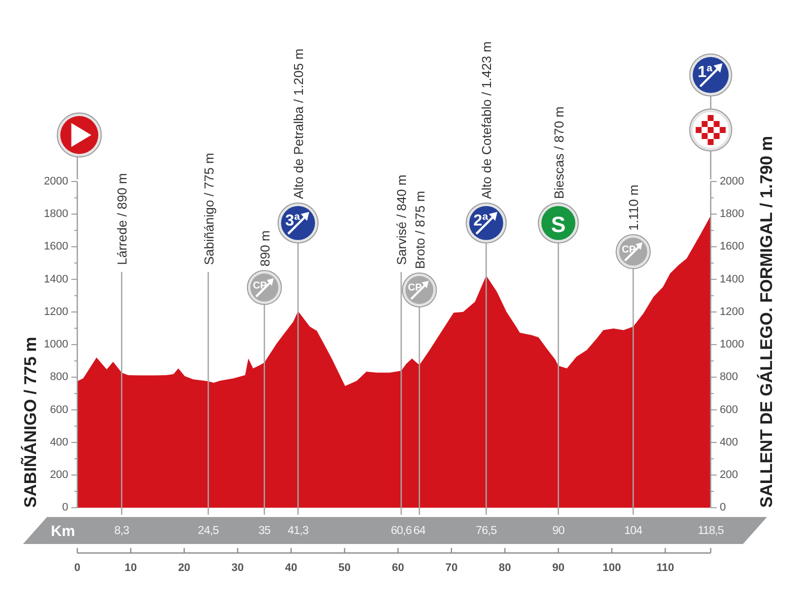 This screenshot has height=600, width=800. What do you see at coordinates (558, 224) in the screenshot?
I see `annotation: S` at bounding box center [558, 224].